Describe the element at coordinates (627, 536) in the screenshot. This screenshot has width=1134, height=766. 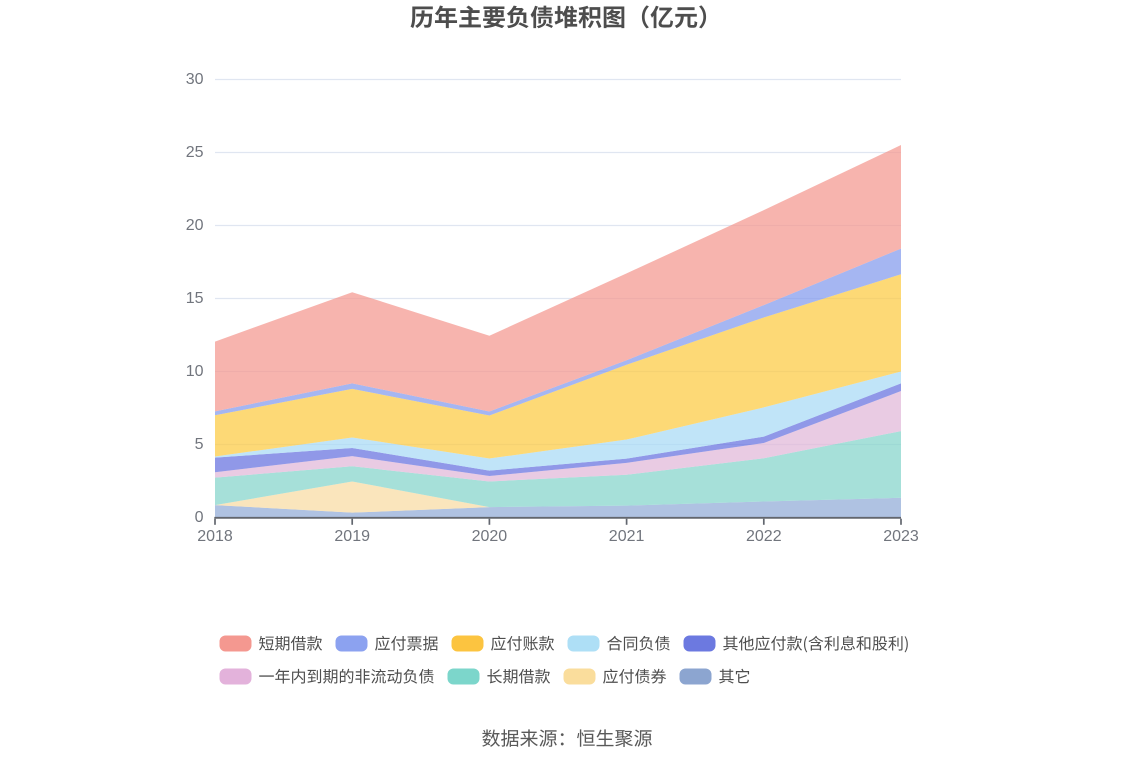
I see `svg-text: 2021` at that location.